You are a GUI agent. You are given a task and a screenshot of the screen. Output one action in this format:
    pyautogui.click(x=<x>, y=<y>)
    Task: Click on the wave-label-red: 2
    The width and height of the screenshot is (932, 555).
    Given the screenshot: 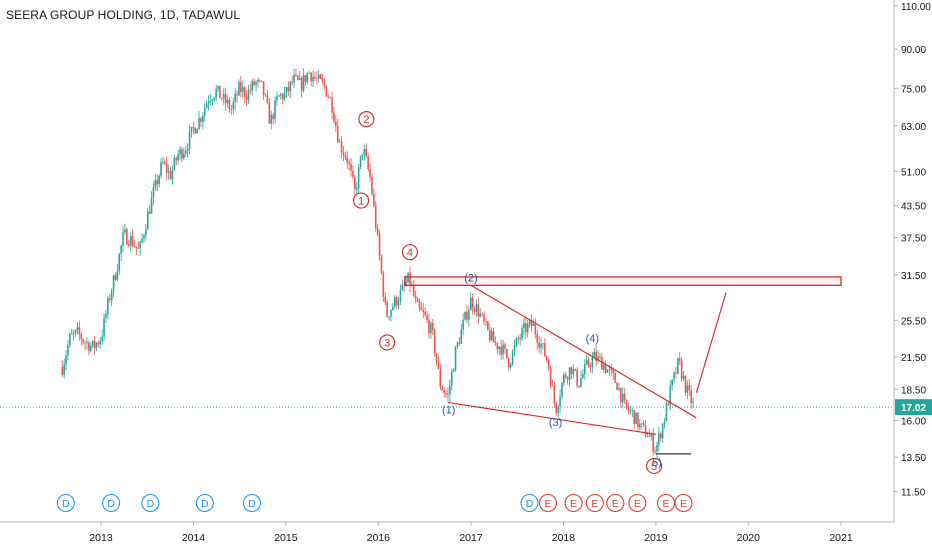 What is the action you would take?
    pyautogui.click(x=366, y=120)
    